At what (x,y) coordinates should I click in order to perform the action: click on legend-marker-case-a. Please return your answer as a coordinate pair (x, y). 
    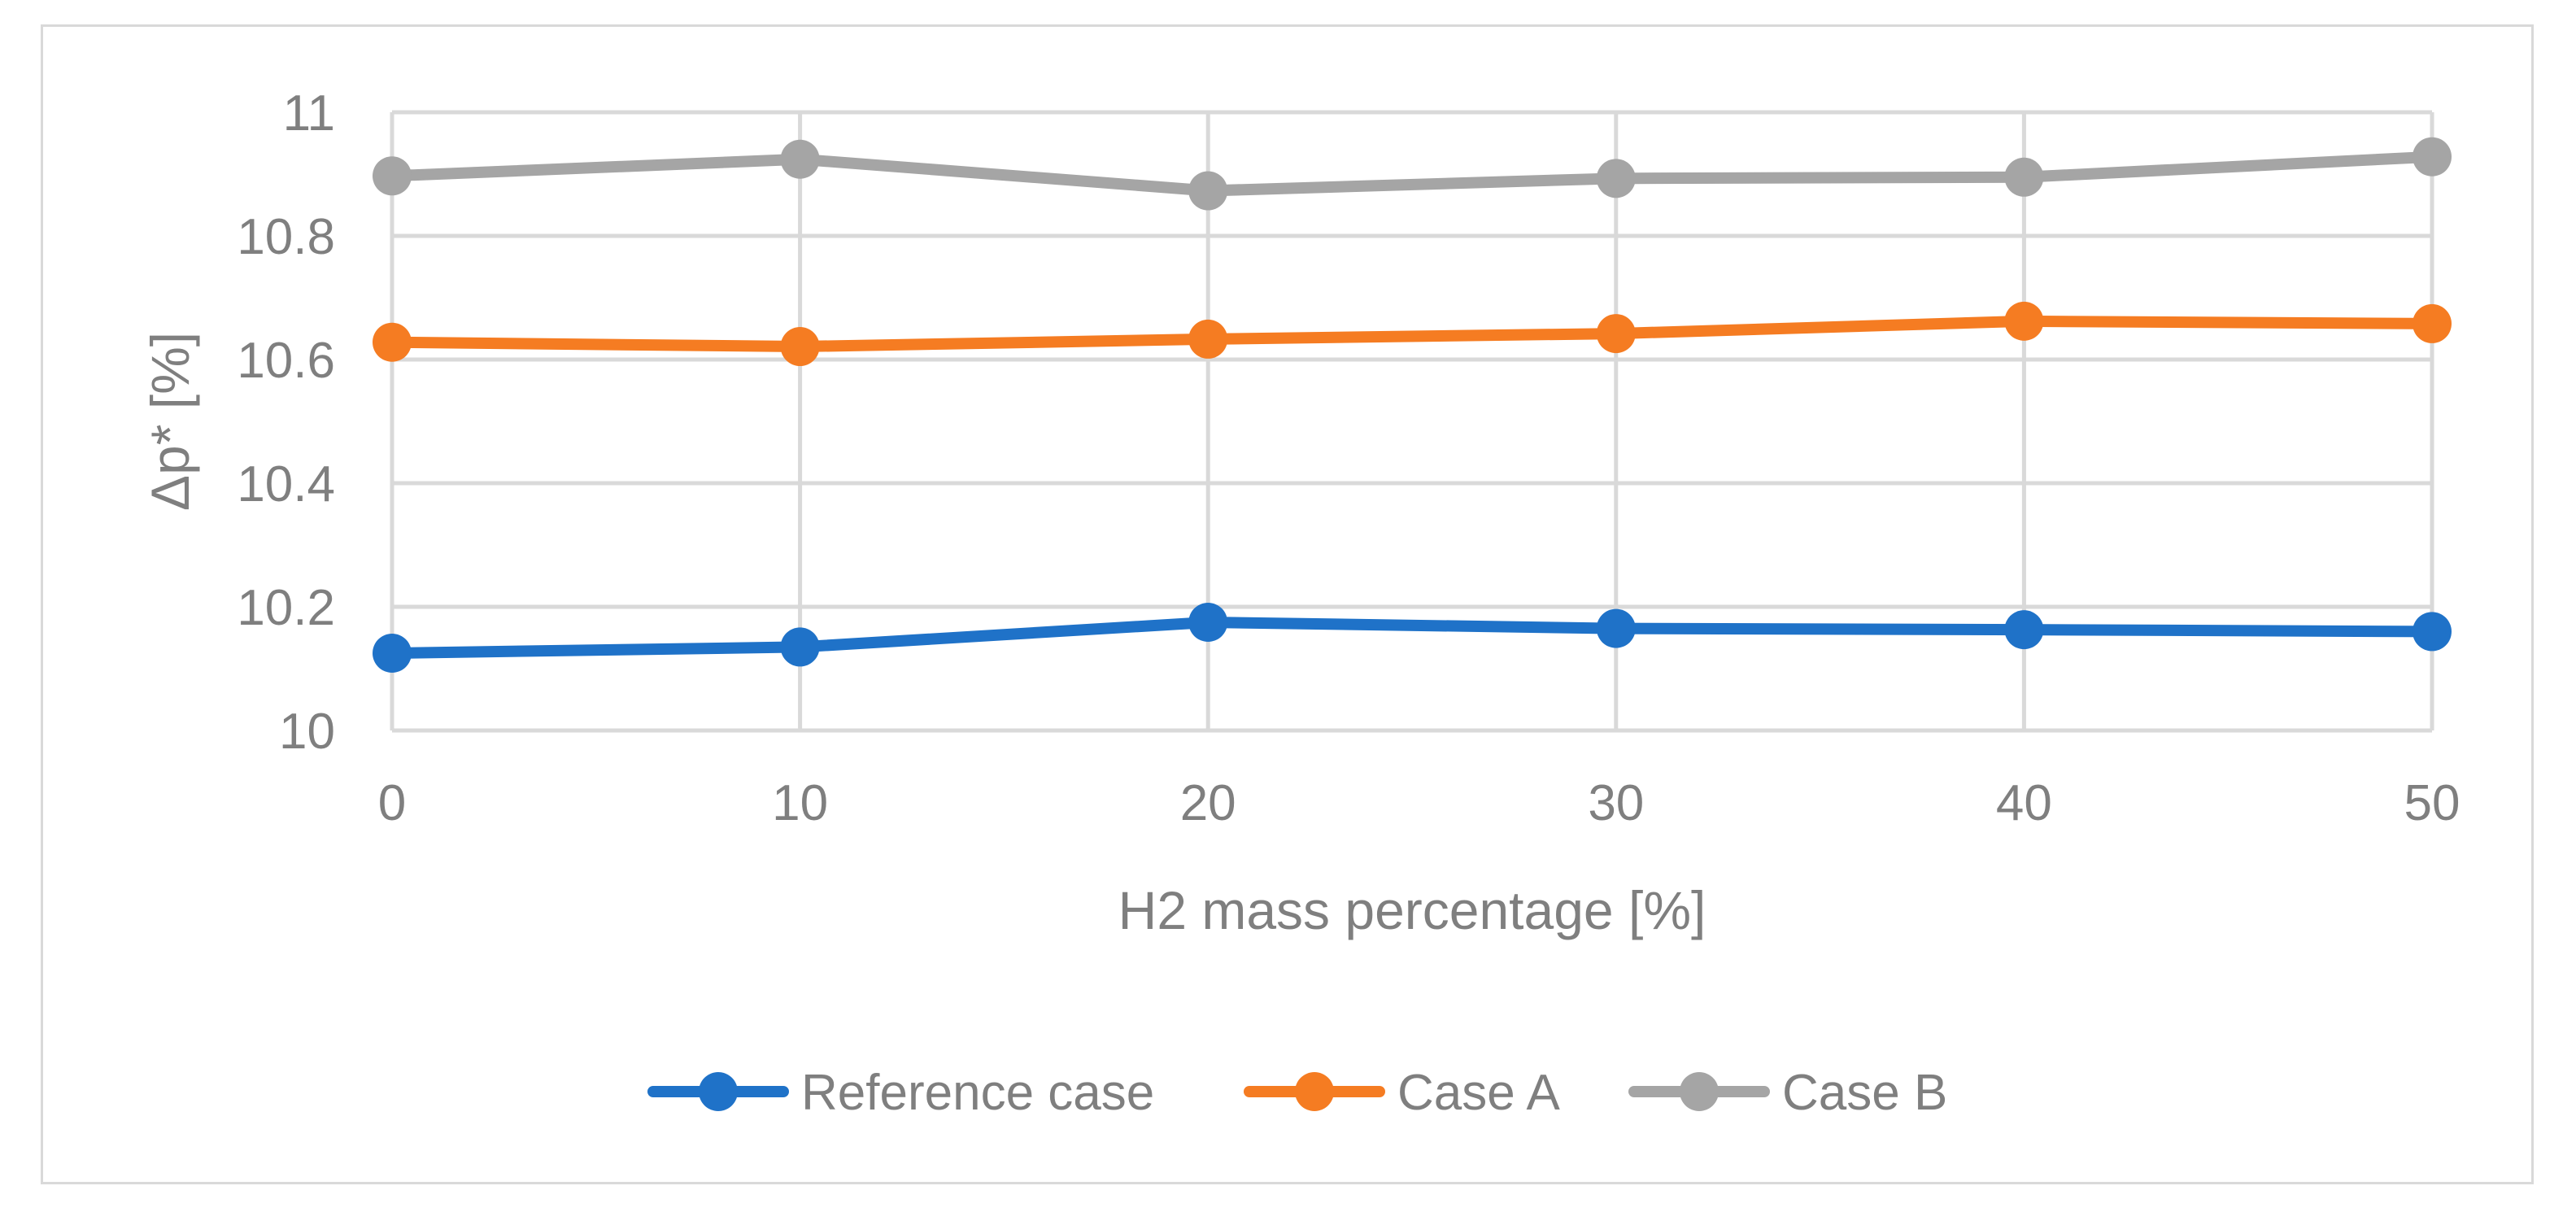
    Looking at the image, I should click on (1314, 1092).